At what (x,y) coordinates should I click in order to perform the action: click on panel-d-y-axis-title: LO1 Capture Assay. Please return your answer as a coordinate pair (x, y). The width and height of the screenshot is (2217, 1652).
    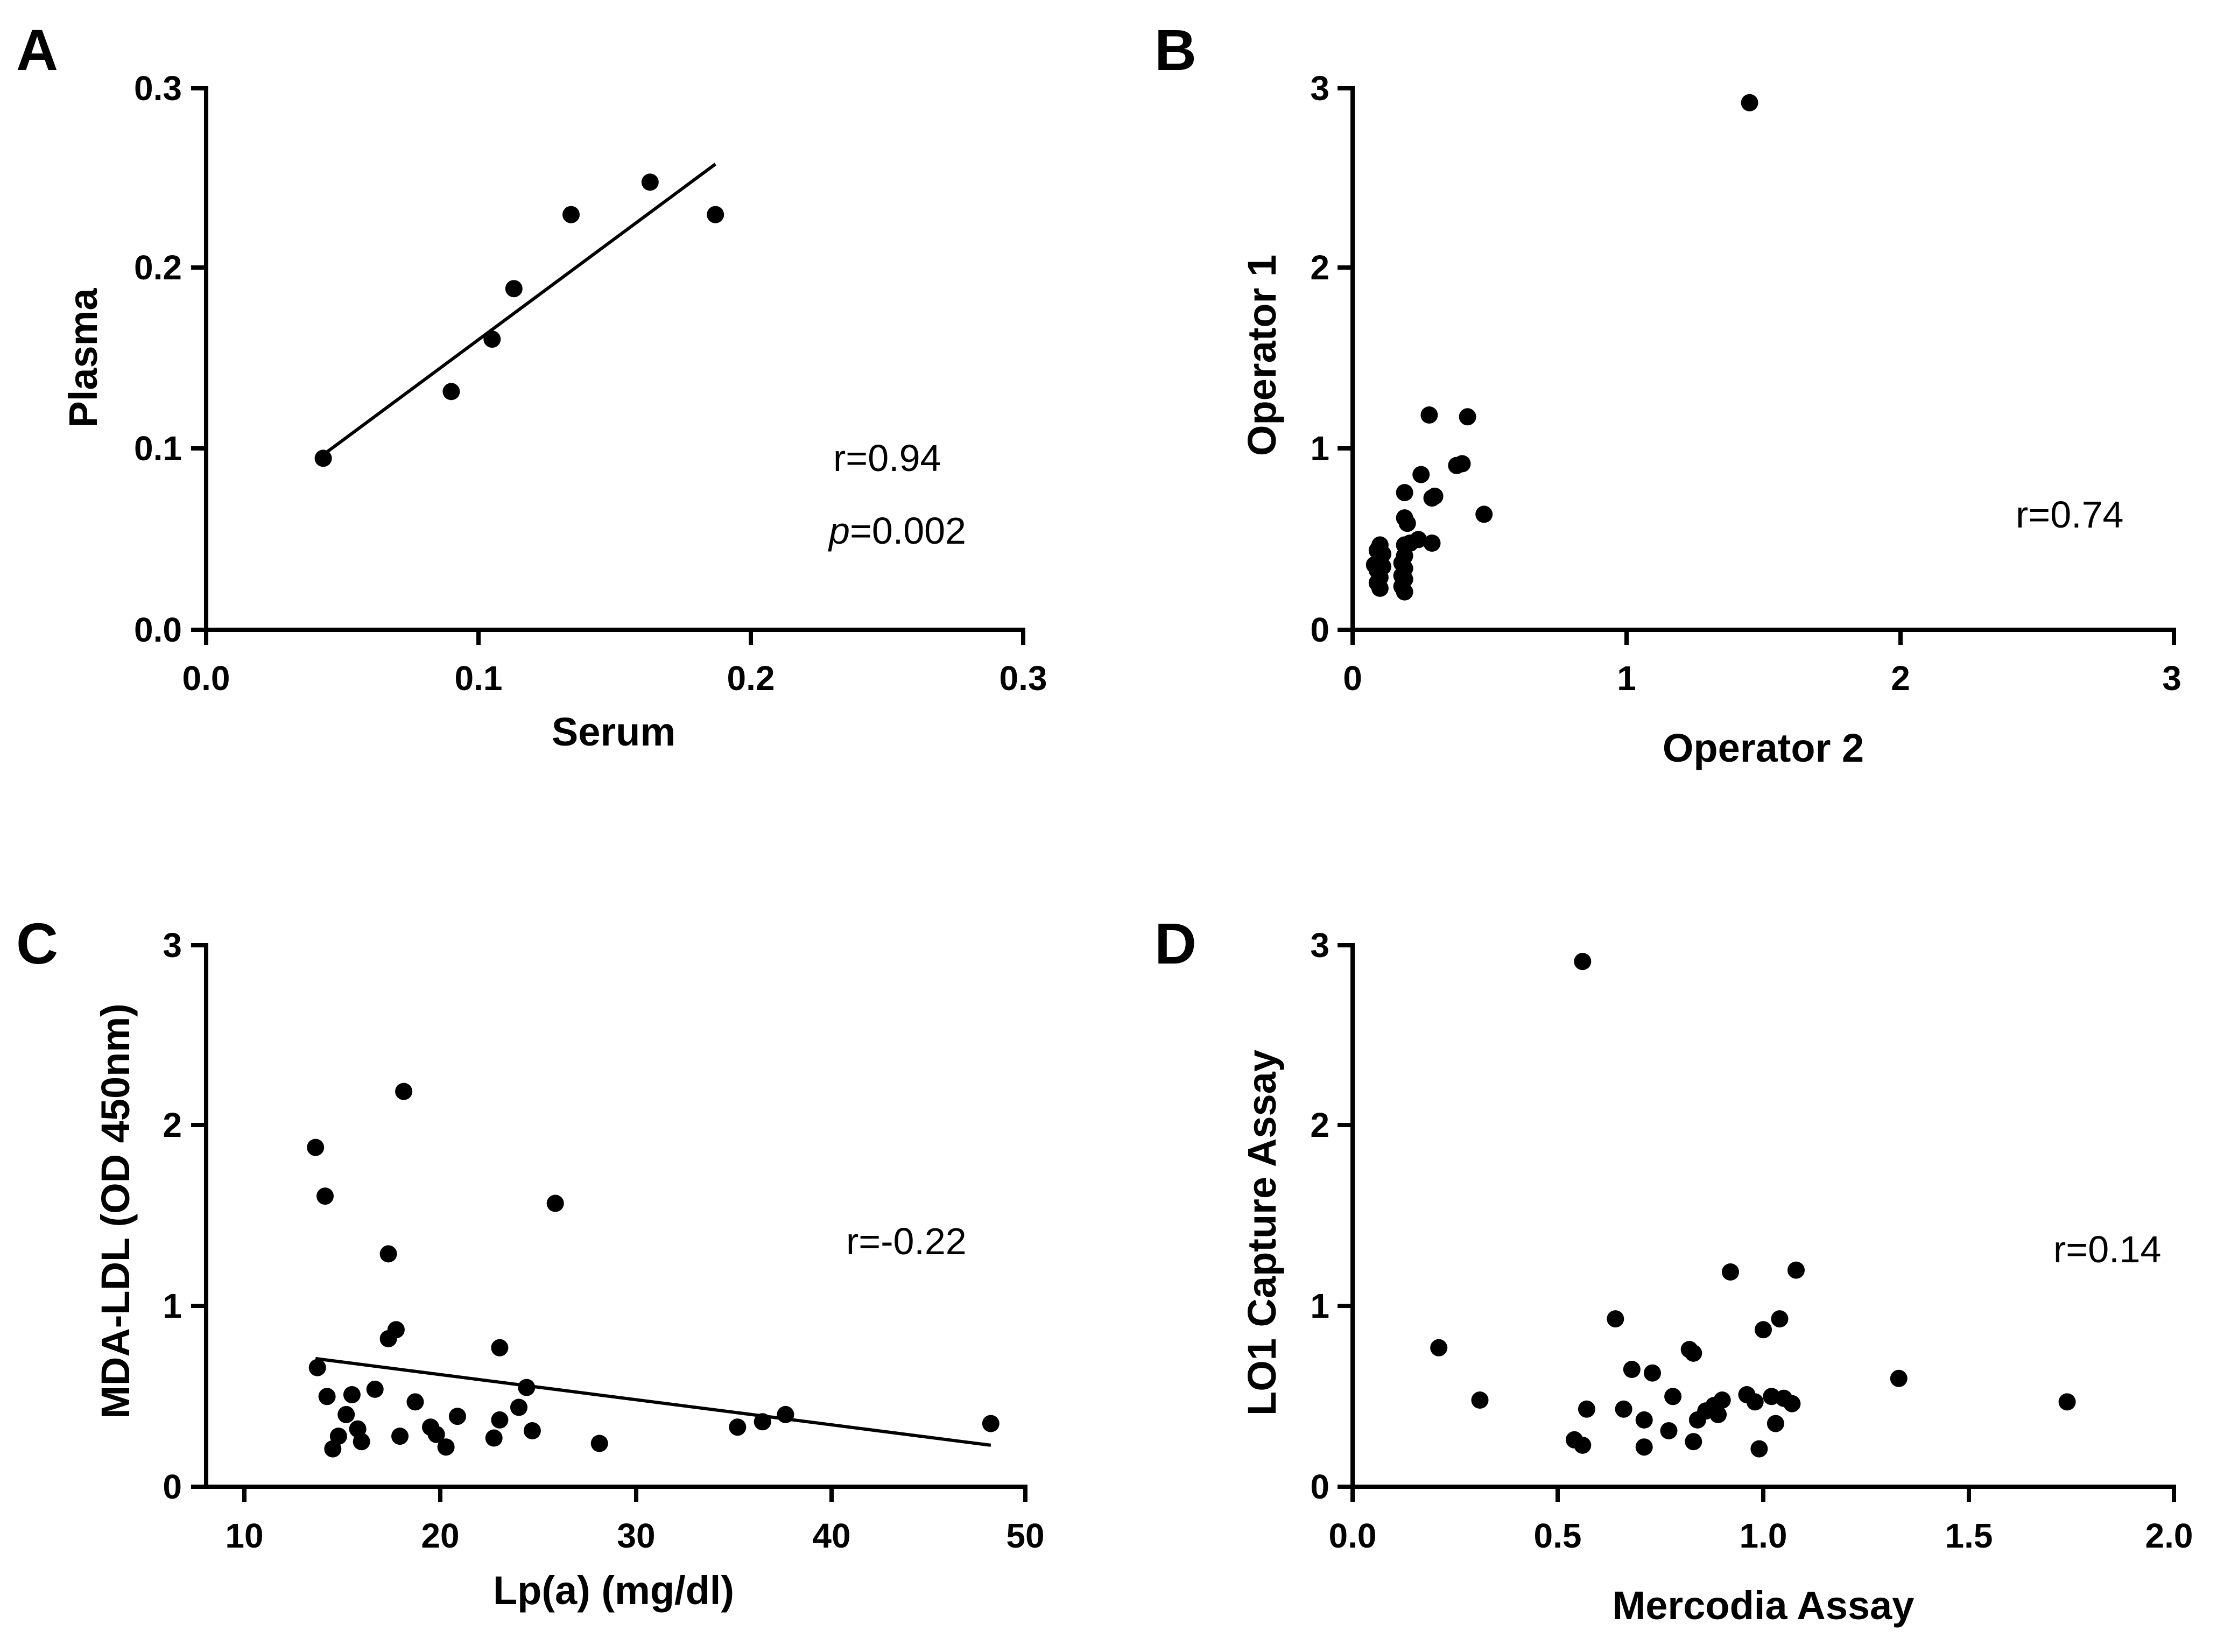
    Looking at the image, I should click on (1262, 1233).